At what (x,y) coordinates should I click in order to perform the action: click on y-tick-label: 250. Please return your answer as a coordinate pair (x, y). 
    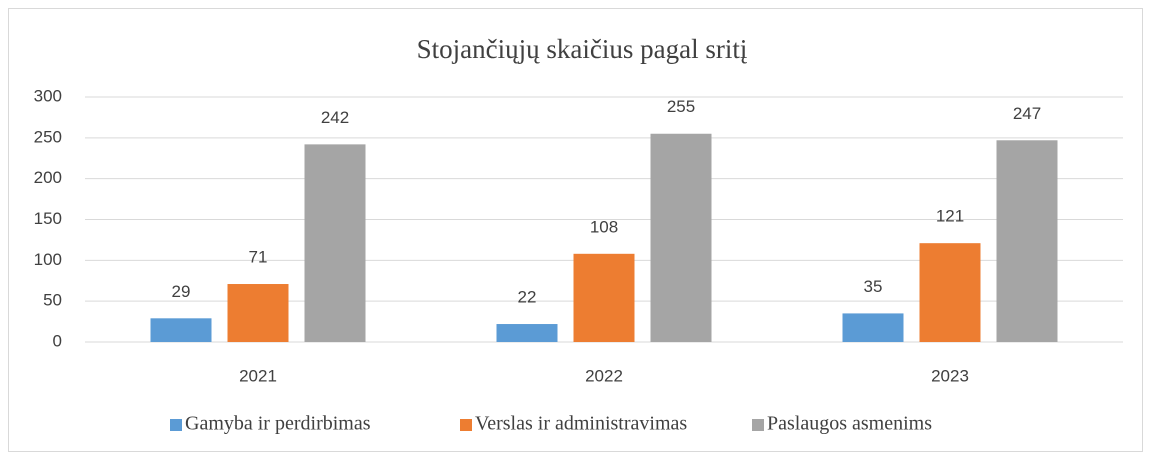
    Looking at the image, I should click on (48, 136).